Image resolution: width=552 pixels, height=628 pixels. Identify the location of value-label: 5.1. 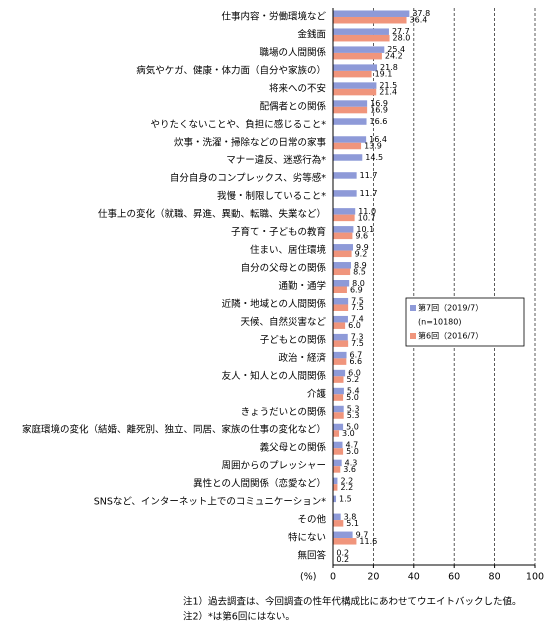
(352, 523).